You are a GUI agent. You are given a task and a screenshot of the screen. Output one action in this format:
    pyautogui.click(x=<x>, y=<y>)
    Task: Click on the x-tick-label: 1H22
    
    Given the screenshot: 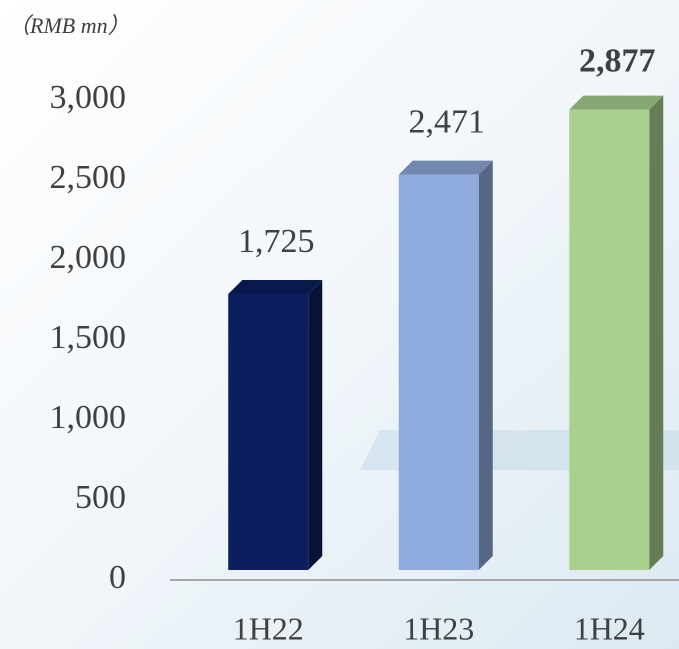 What is the action you would take?
    pyautogui.click(x=268, y=628)
    